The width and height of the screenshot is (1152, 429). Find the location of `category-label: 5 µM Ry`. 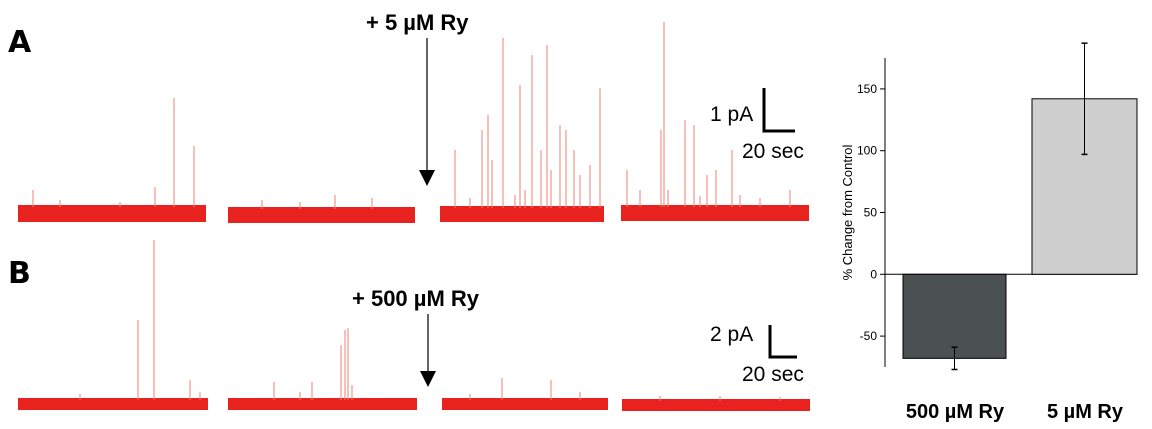

category-label: 5 µM Ry is located at coordinates (1085, 412).